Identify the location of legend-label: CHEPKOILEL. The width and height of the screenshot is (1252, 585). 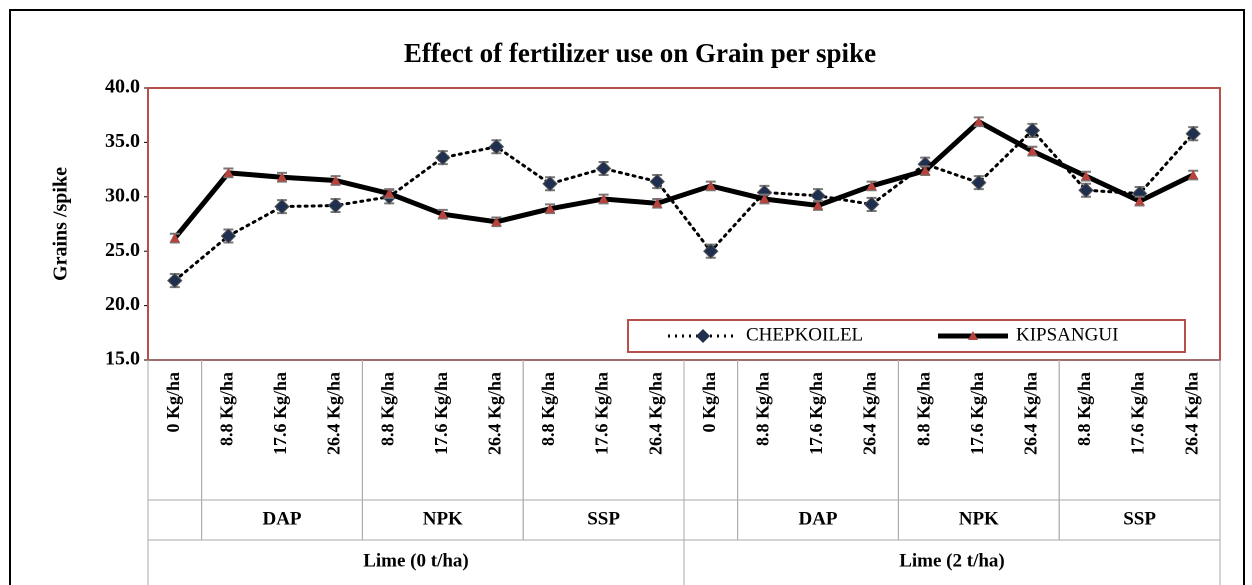
(804, 334).